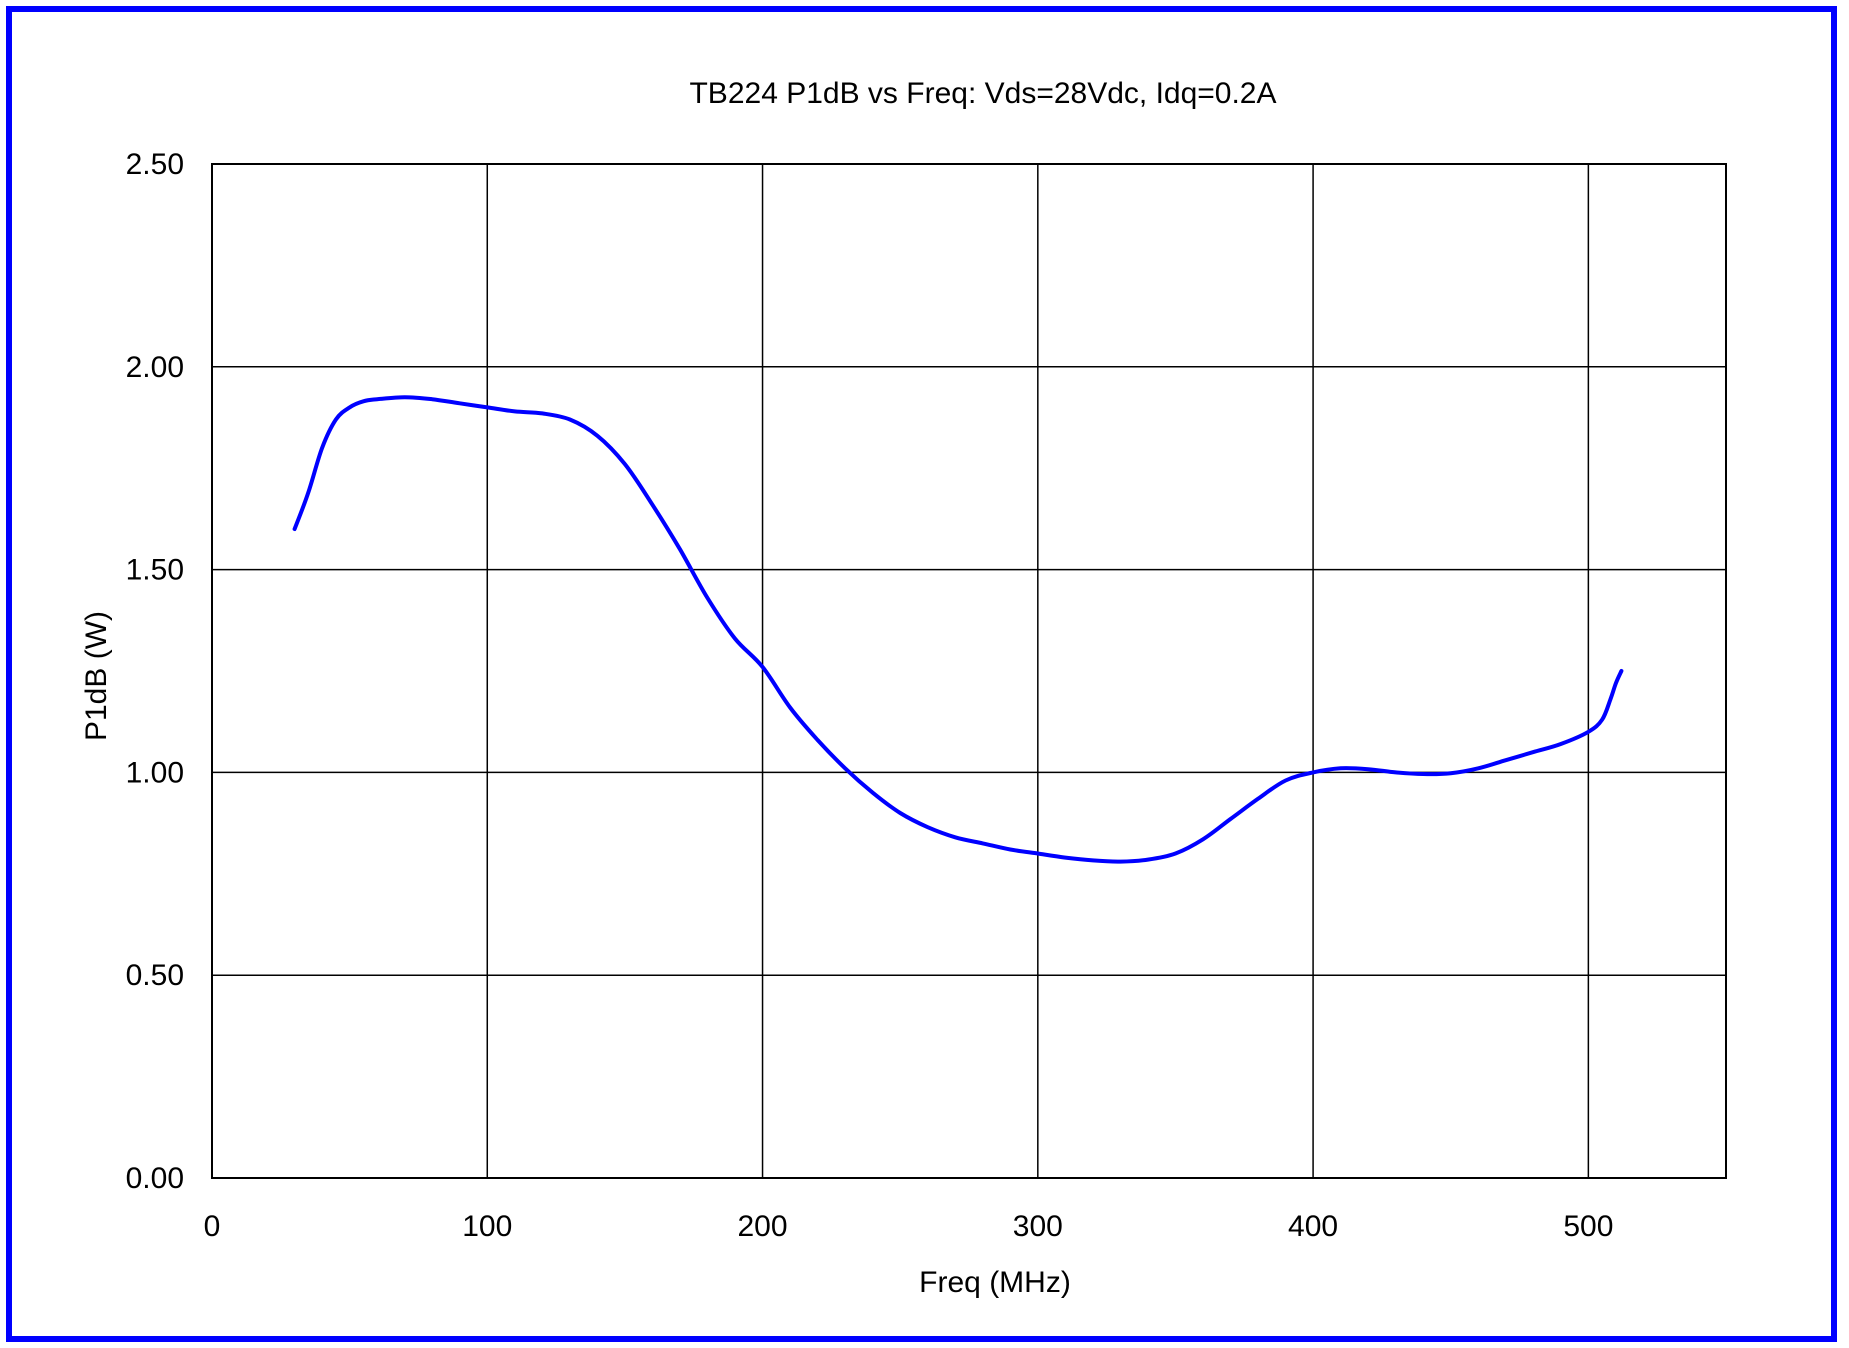  I want to click on y-tick-label: 2.00, so click(155, 367).